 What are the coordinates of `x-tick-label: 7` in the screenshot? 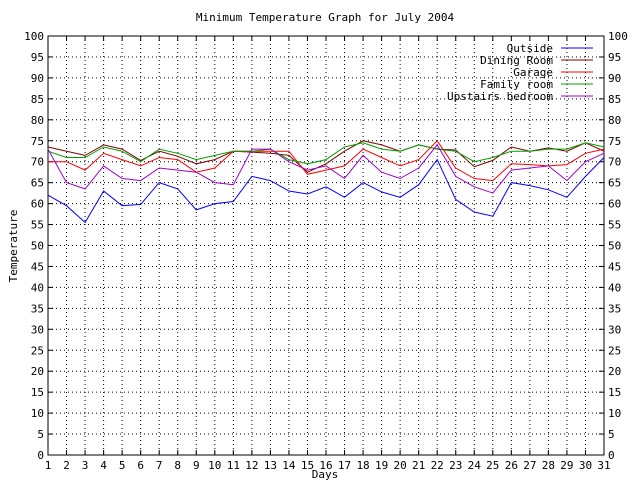 It's located at (159, 465).